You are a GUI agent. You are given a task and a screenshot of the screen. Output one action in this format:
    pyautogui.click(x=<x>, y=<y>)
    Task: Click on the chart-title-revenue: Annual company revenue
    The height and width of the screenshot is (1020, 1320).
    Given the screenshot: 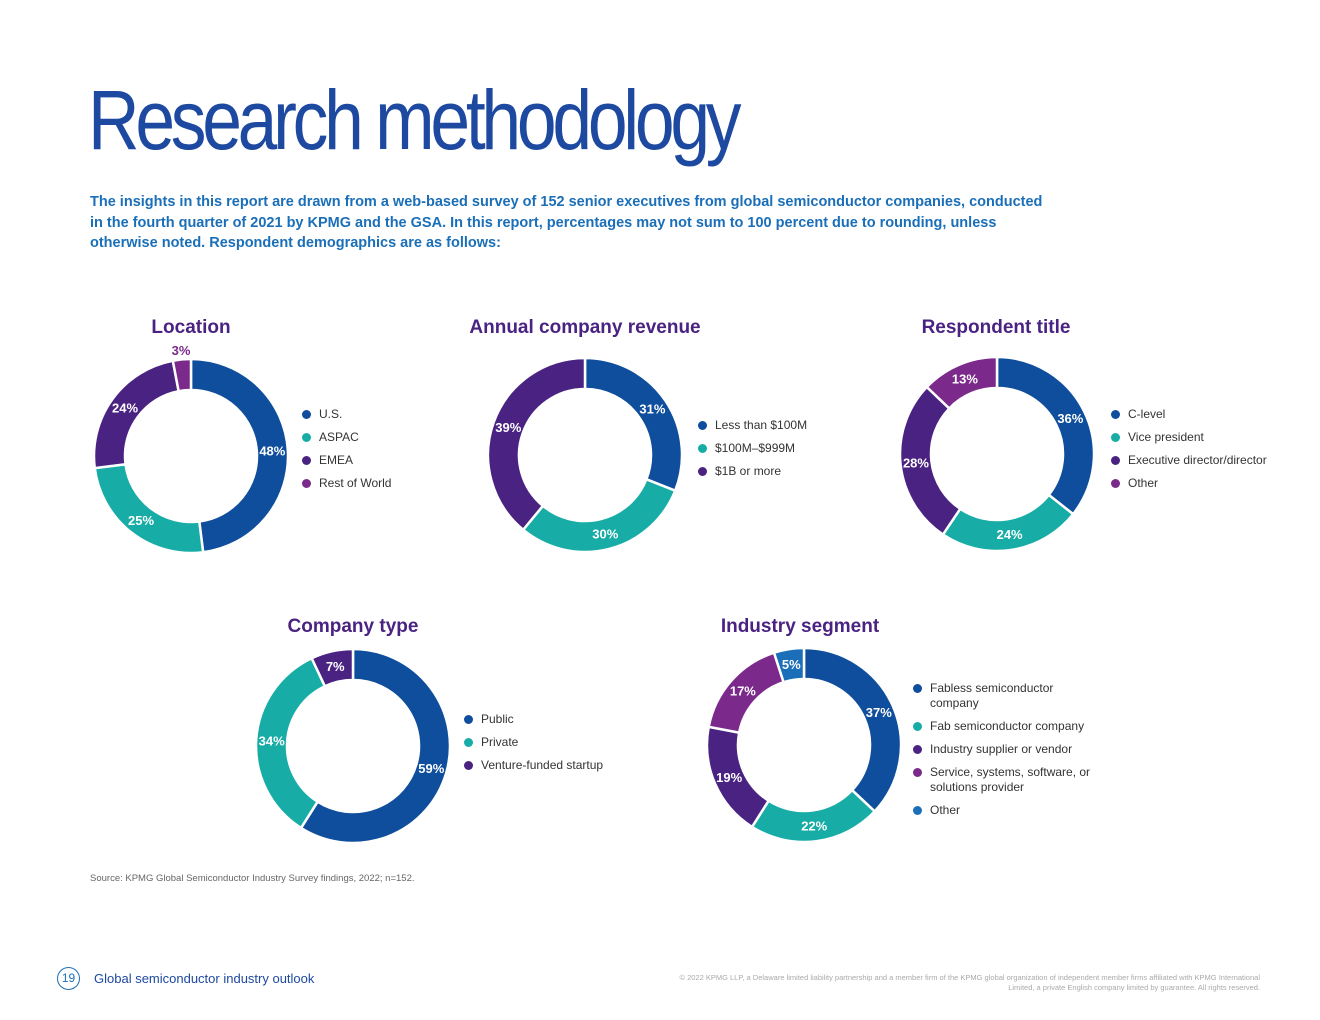 What is the action you would take?
    pyautogui.click(x=585, y=327)
    